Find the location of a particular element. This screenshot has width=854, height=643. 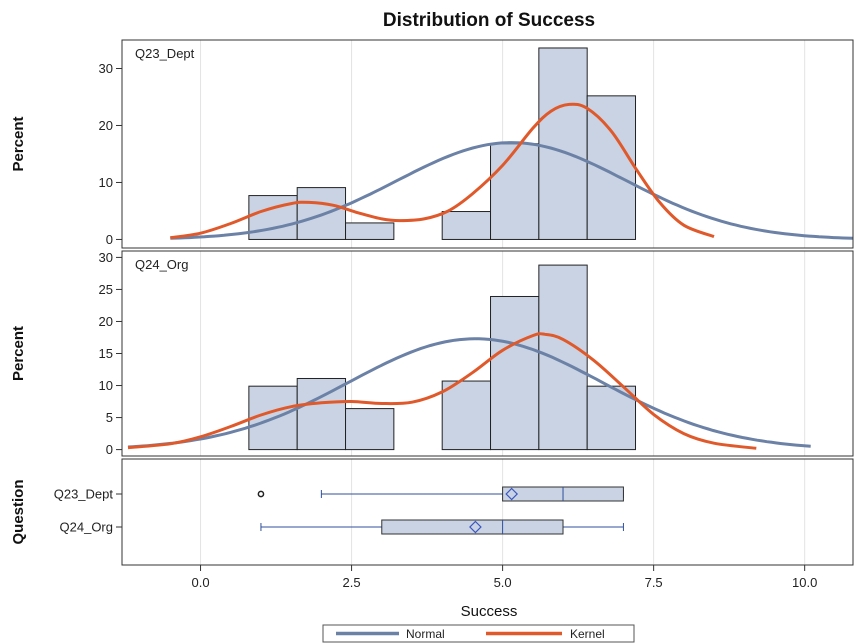

chart-title: Distribution of Success is located at coordinates (489, 20).